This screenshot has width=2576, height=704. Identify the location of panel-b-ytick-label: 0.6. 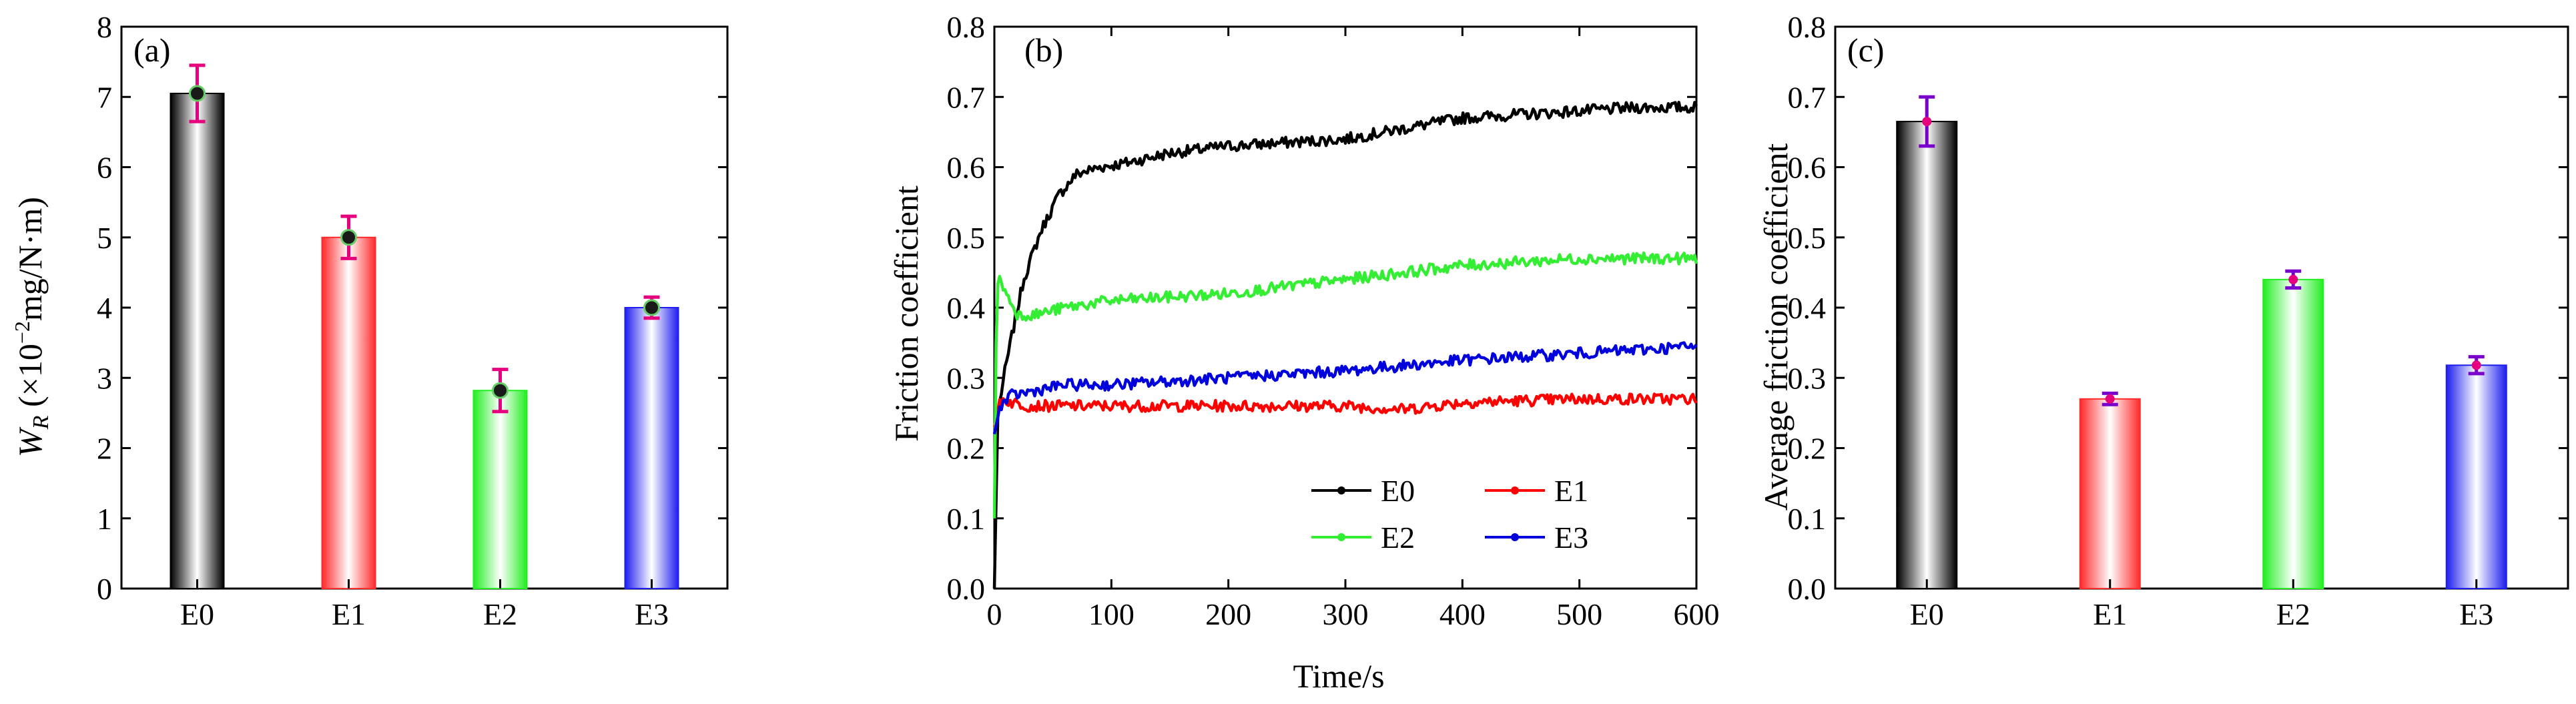
(966, 168).